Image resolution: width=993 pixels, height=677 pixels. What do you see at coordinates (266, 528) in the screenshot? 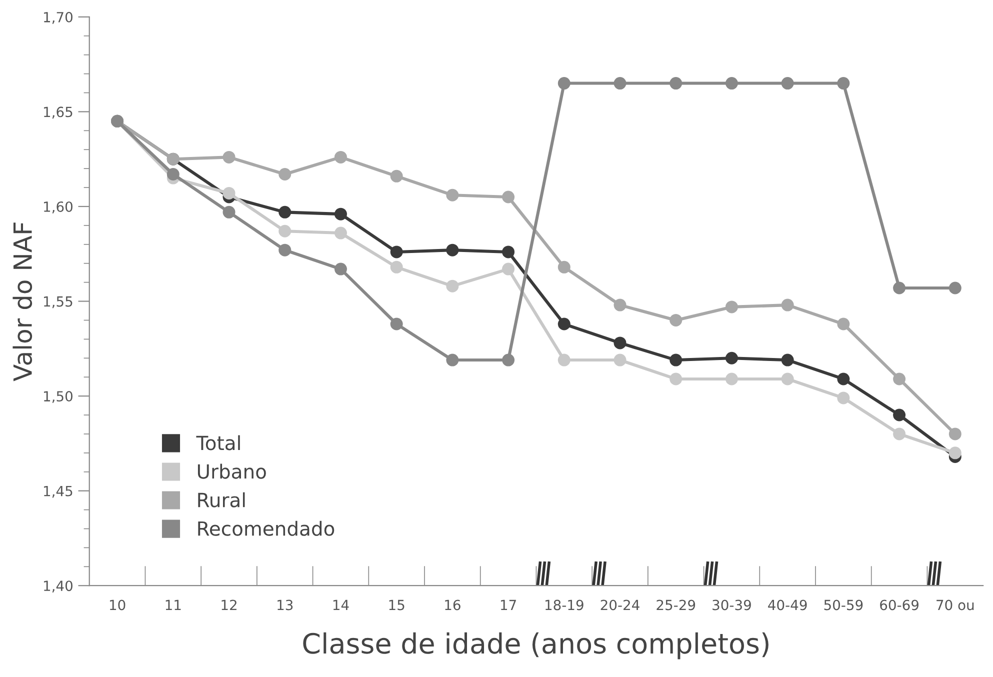
I see `legend-label: Recomendado` at bounding box center [266, 528].